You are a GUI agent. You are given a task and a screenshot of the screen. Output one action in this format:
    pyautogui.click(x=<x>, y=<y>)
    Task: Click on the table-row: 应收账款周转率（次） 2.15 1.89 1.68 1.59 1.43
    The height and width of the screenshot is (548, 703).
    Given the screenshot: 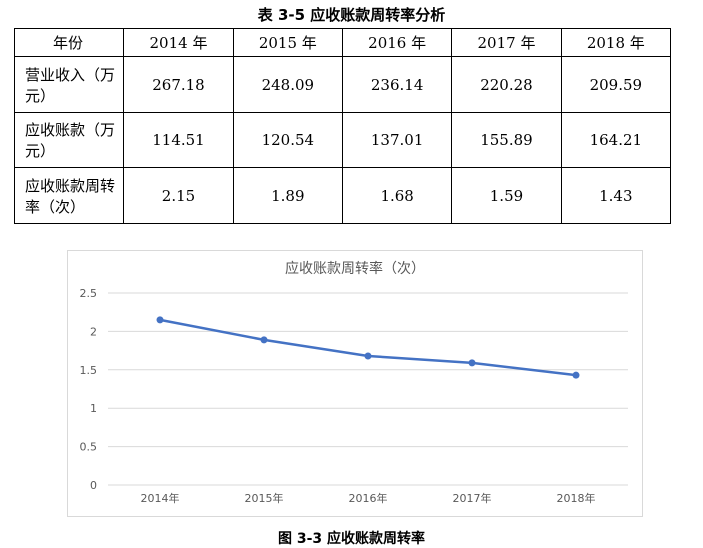 What is the action you would take?
    pyautogui.click(x=342, y=195)
    